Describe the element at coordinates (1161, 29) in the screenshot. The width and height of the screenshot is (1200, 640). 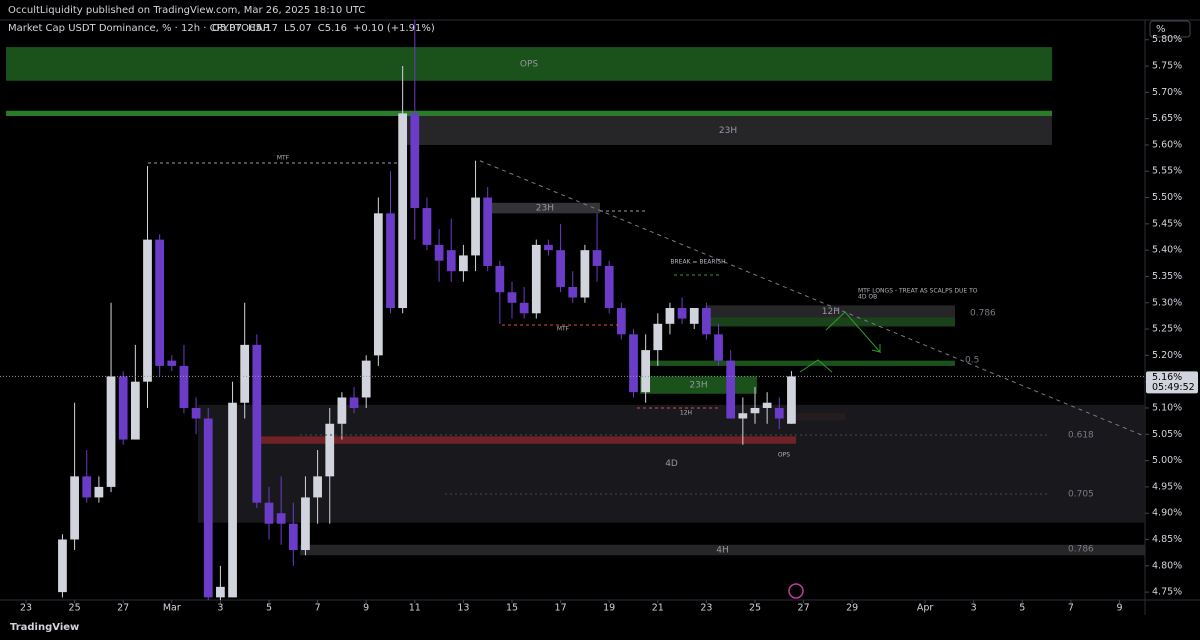
I see `unit-button-label: %` at that location.